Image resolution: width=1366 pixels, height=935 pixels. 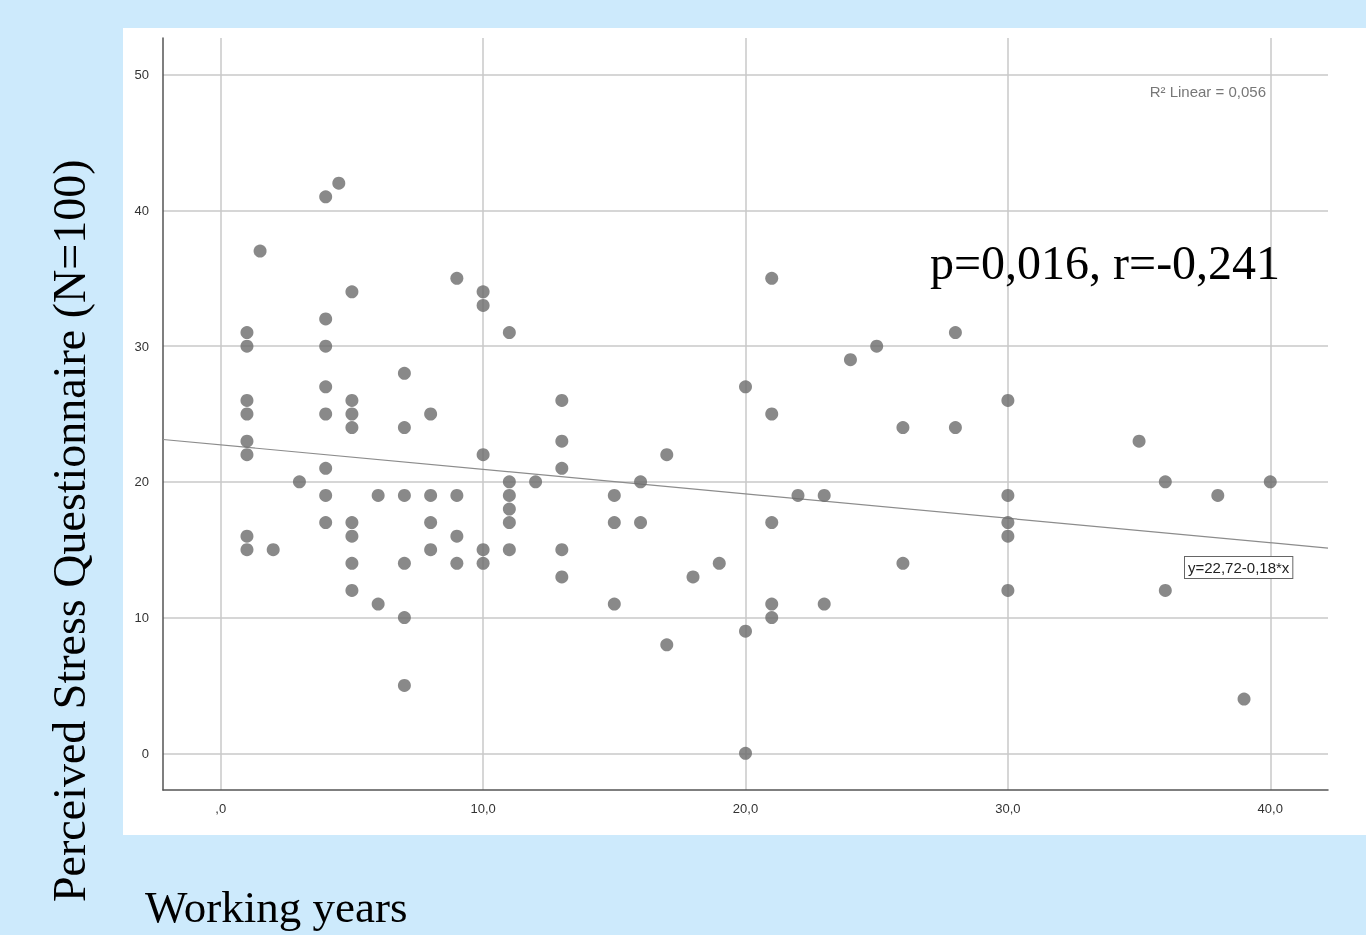 What do you see at coordinates (1239, 567) in the screenshot?
I see `annotation: y=22,72-0,18*x` at bounding box center [1239, 567].